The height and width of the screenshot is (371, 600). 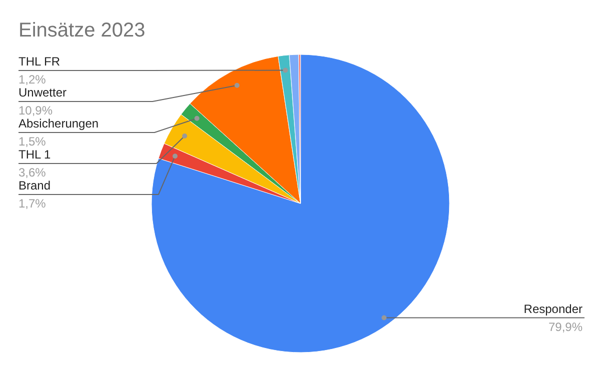 I want to click on data-label: 1,2%, so click(x=32, y=79).